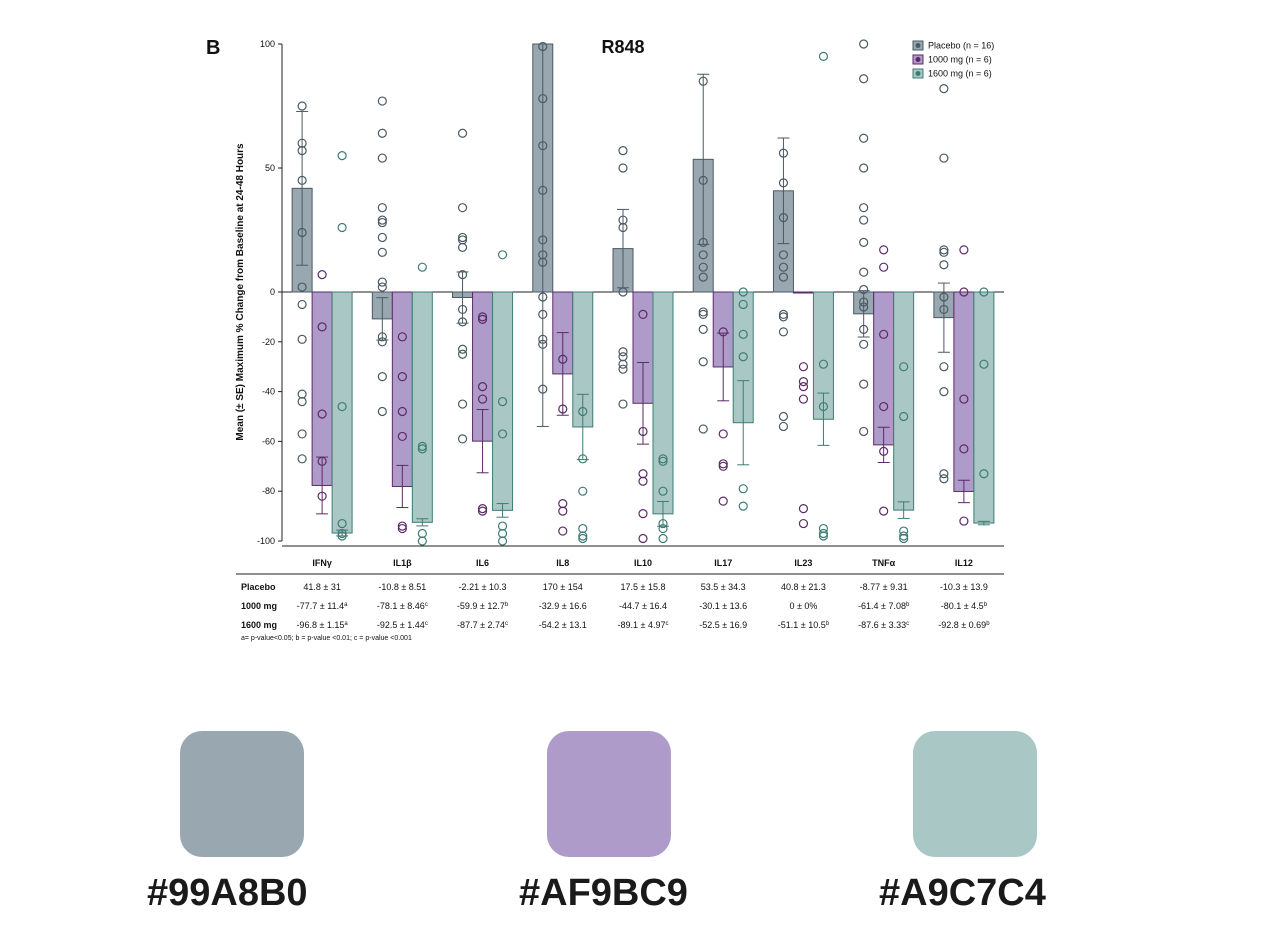 The height and width of the screenshot is (950, 1272). Describe the element at coordinates (964, 606) in the screenshot. I see `table-cell: -80.1 ± 4.5b` at that location.